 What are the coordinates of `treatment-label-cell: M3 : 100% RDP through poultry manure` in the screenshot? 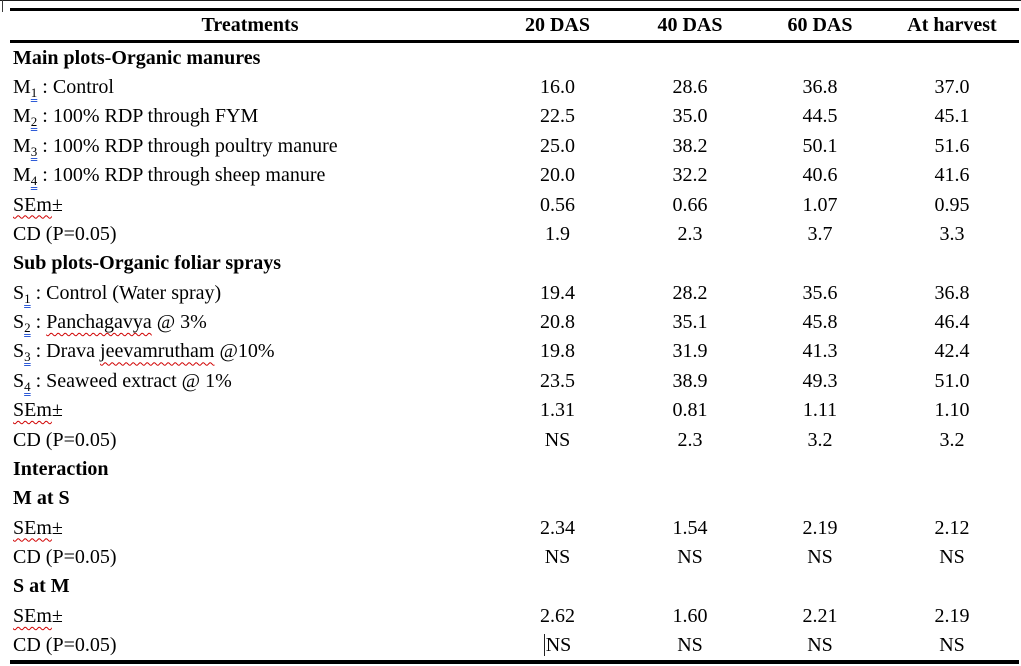 It's located at (250, 145).